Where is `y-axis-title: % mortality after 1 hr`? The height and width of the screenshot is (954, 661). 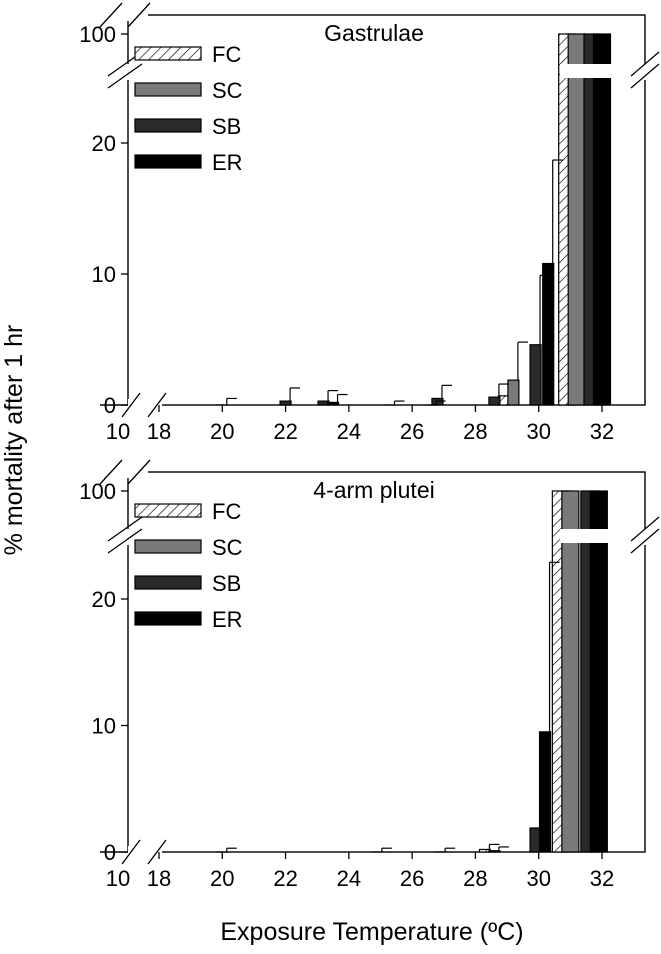
y-axis-title: % mortality after 1 hr is located at coordinates (14, 440).